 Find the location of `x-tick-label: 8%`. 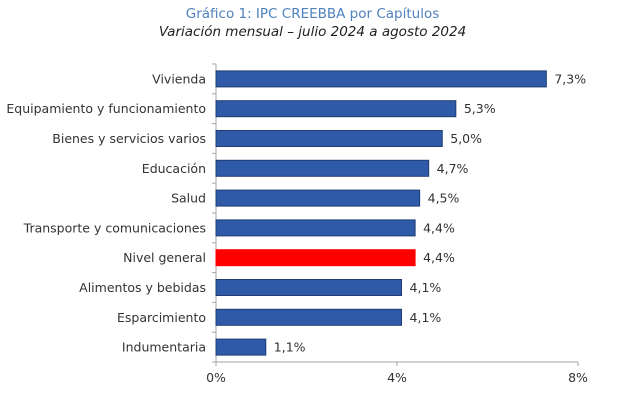

x-tick-label: 8% is located at coordinates (578, 377).